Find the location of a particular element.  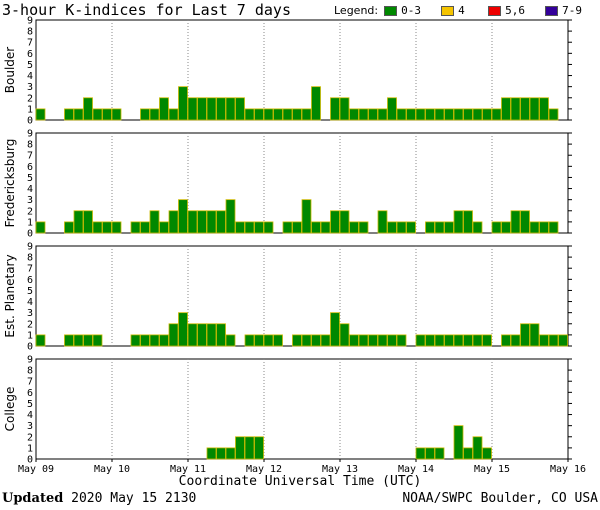

chart-title: 3-hour K-indices for Last 7 days is located at coordinates (146, 10).